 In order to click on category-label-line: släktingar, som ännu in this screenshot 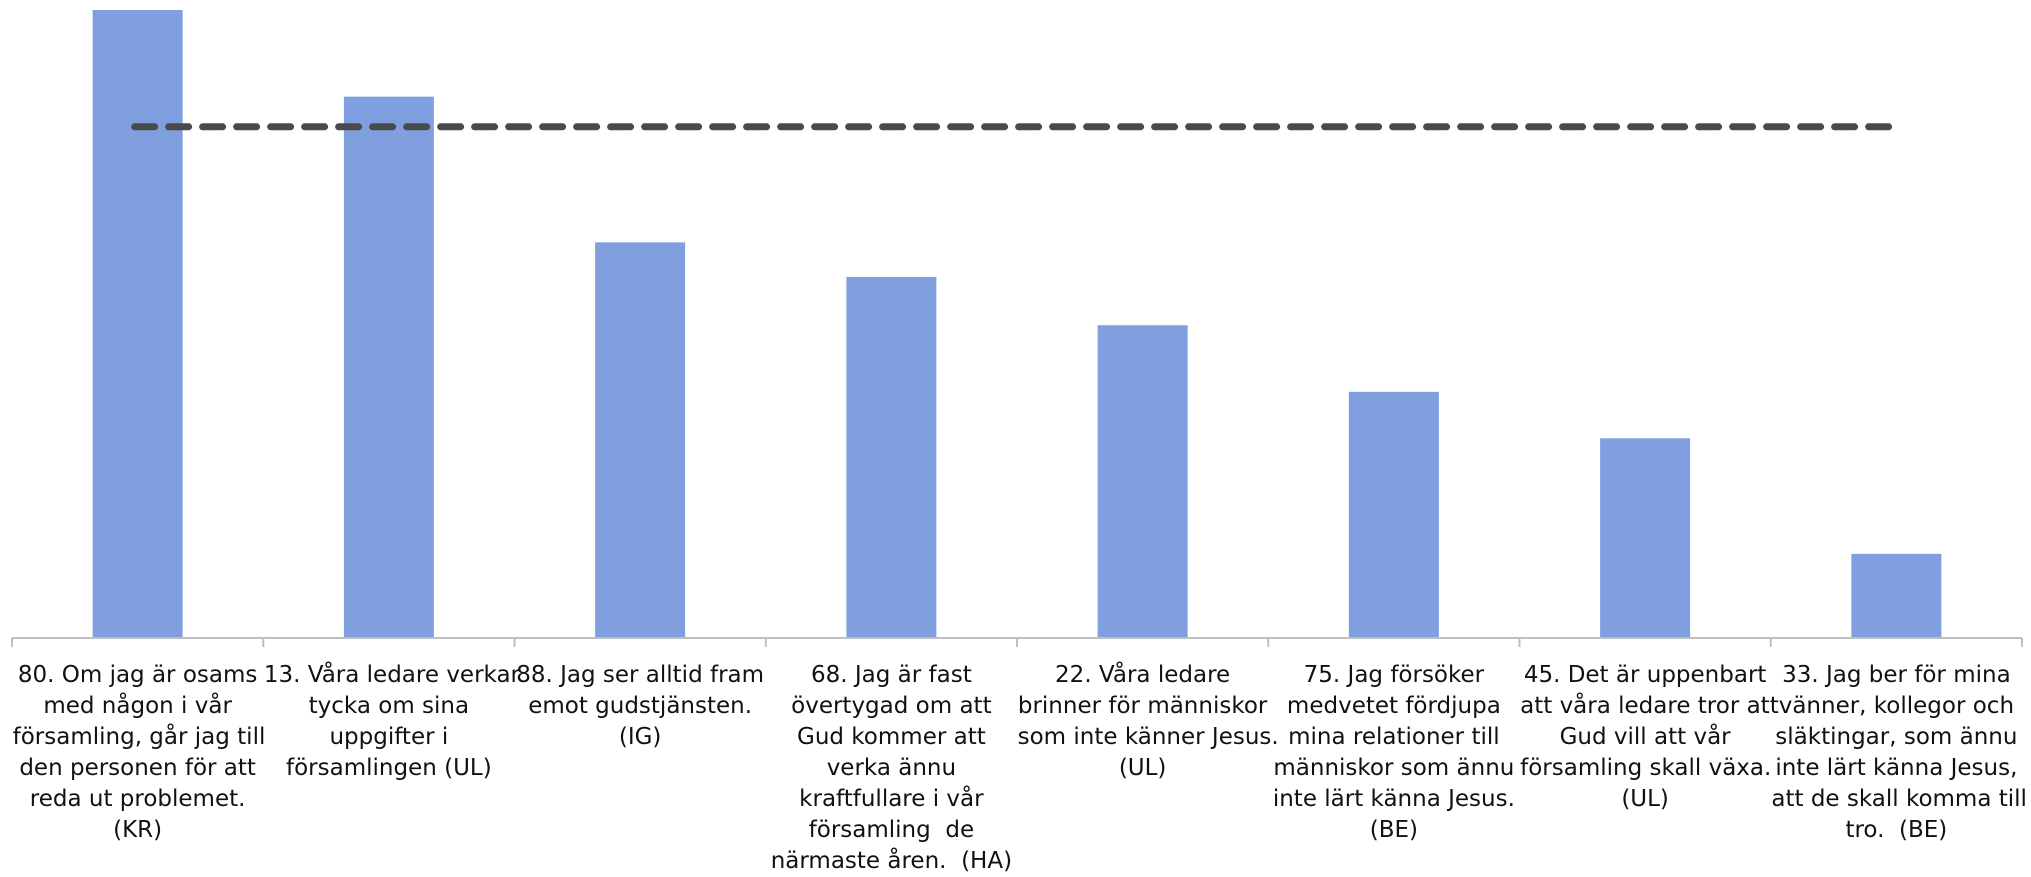, I will do `click(1896, 737)`.